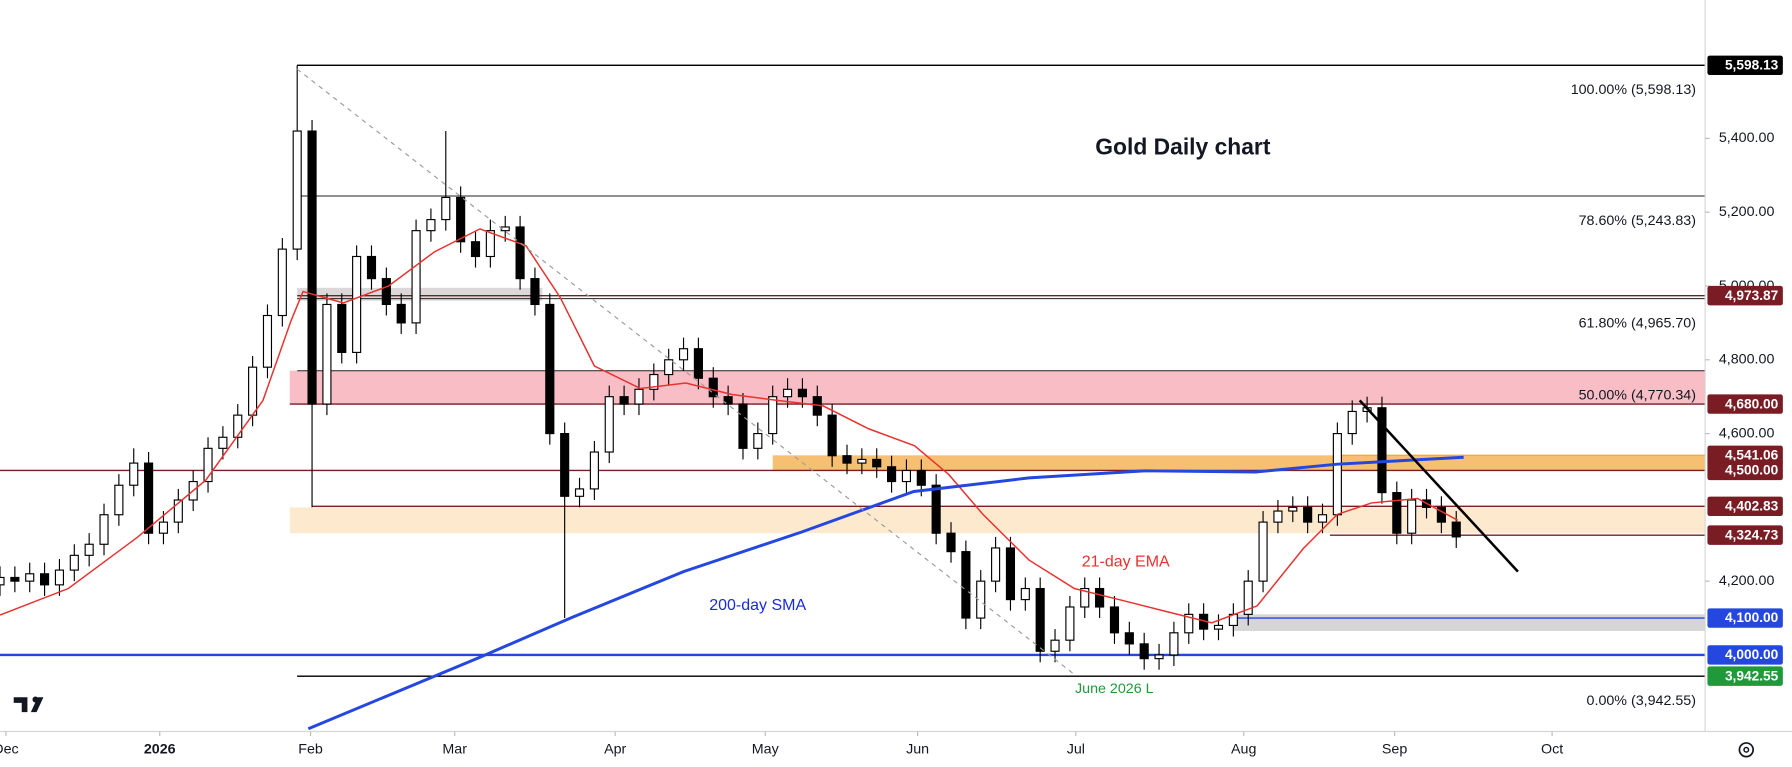  What do you see at coordinates (454, 750) in the screenshot?
I see `x-tick-label: Mar` at bounding box center [454, 750].